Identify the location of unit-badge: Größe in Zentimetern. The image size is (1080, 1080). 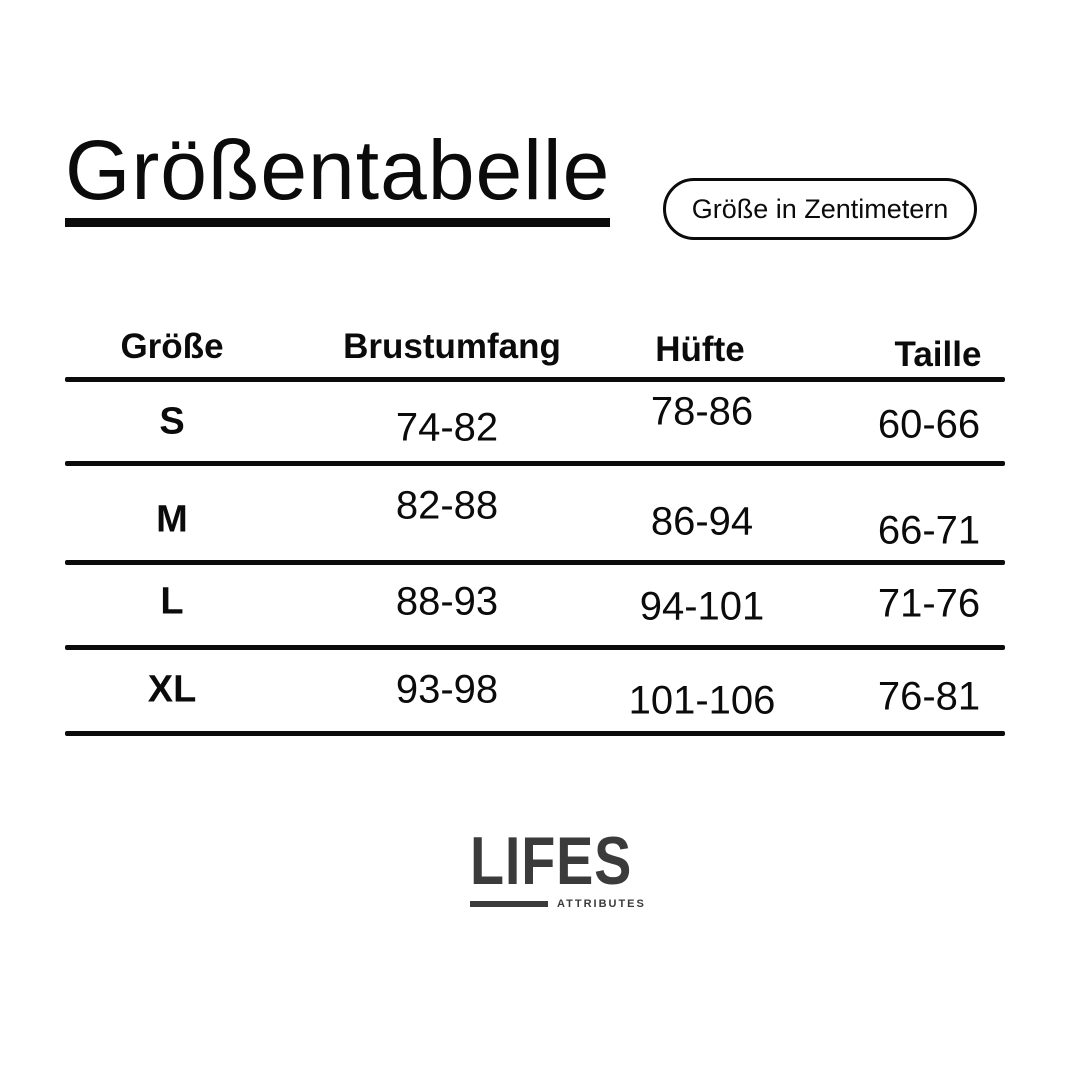
(820, 209).